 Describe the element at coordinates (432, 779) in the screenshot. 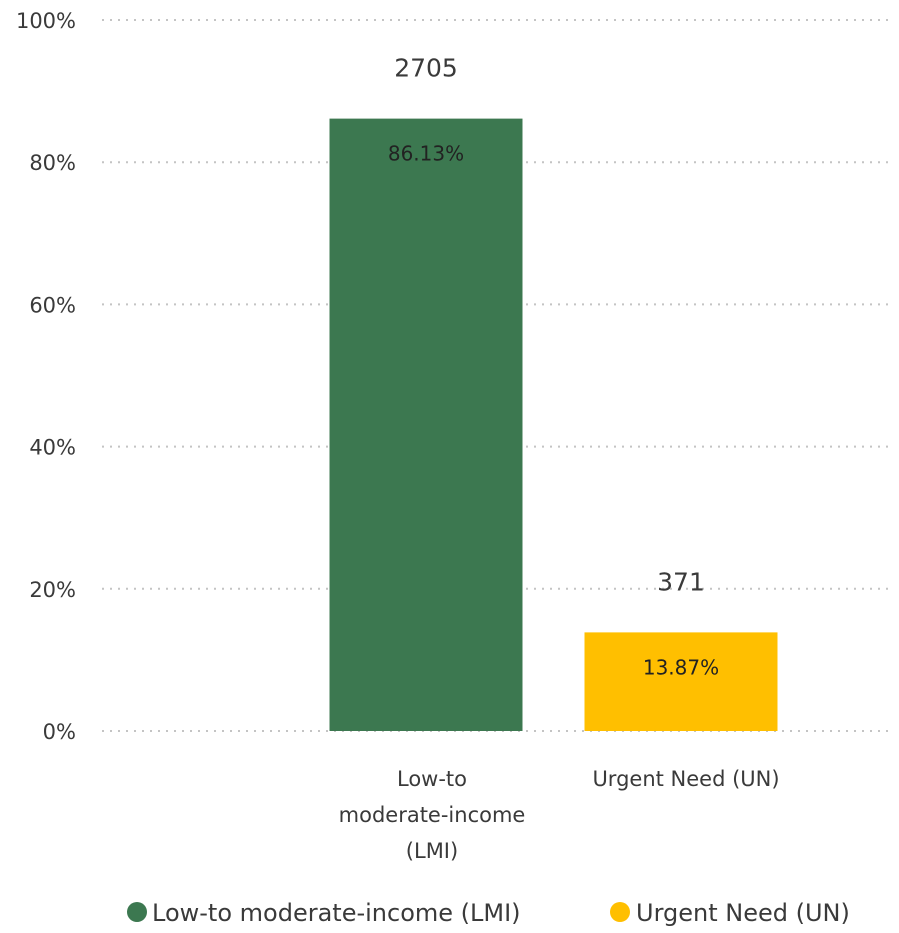

I see `x-tick-label: Low-to` at that location.